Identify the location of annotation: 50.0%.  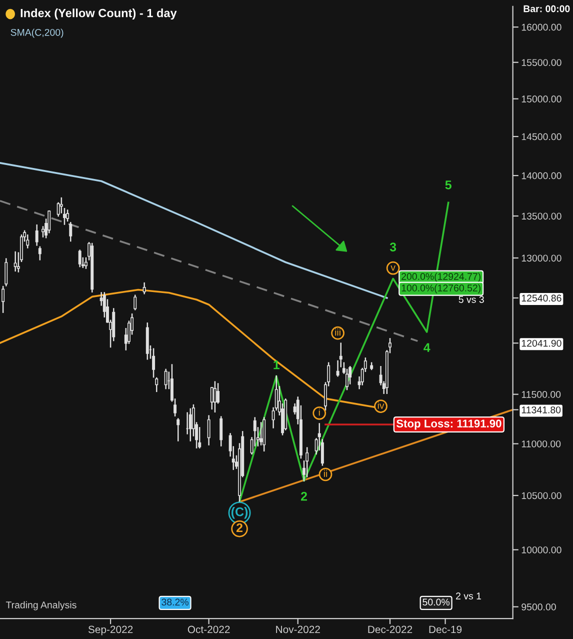
(436, 602).